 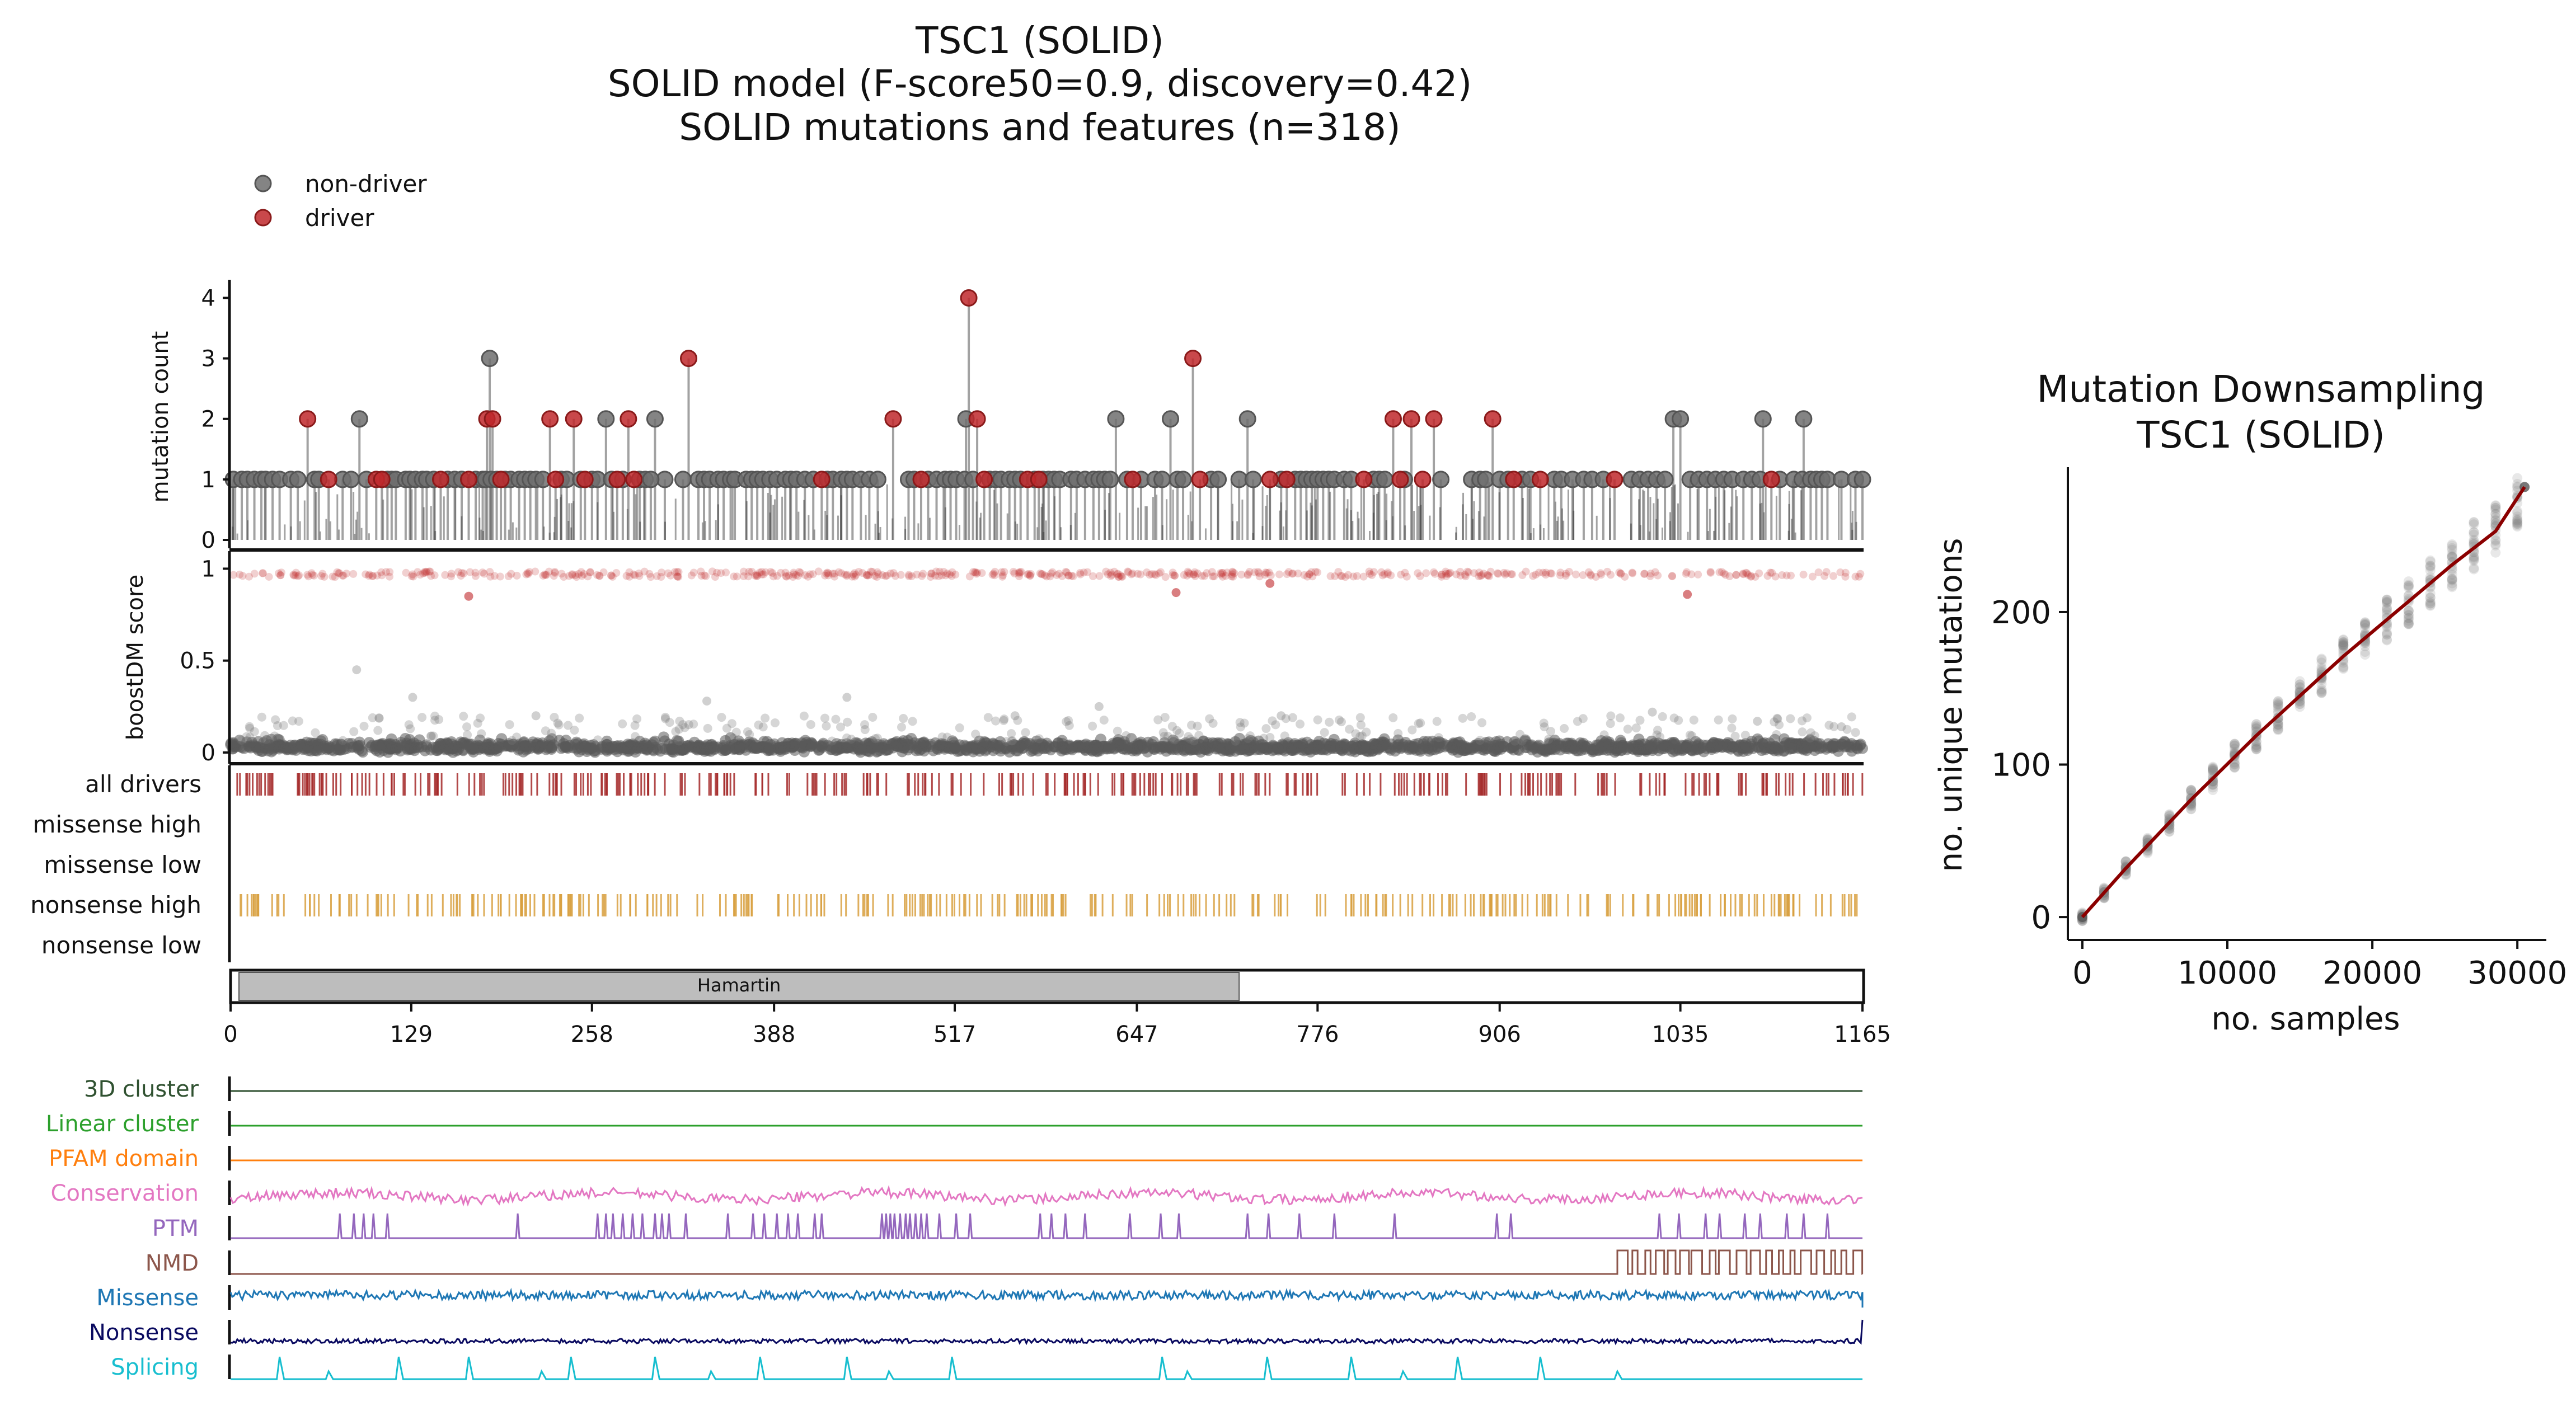 What do you see at coordinates (1047, 389) in the screenshot?
I see `needle-points` at bounding box center [1047, 389].